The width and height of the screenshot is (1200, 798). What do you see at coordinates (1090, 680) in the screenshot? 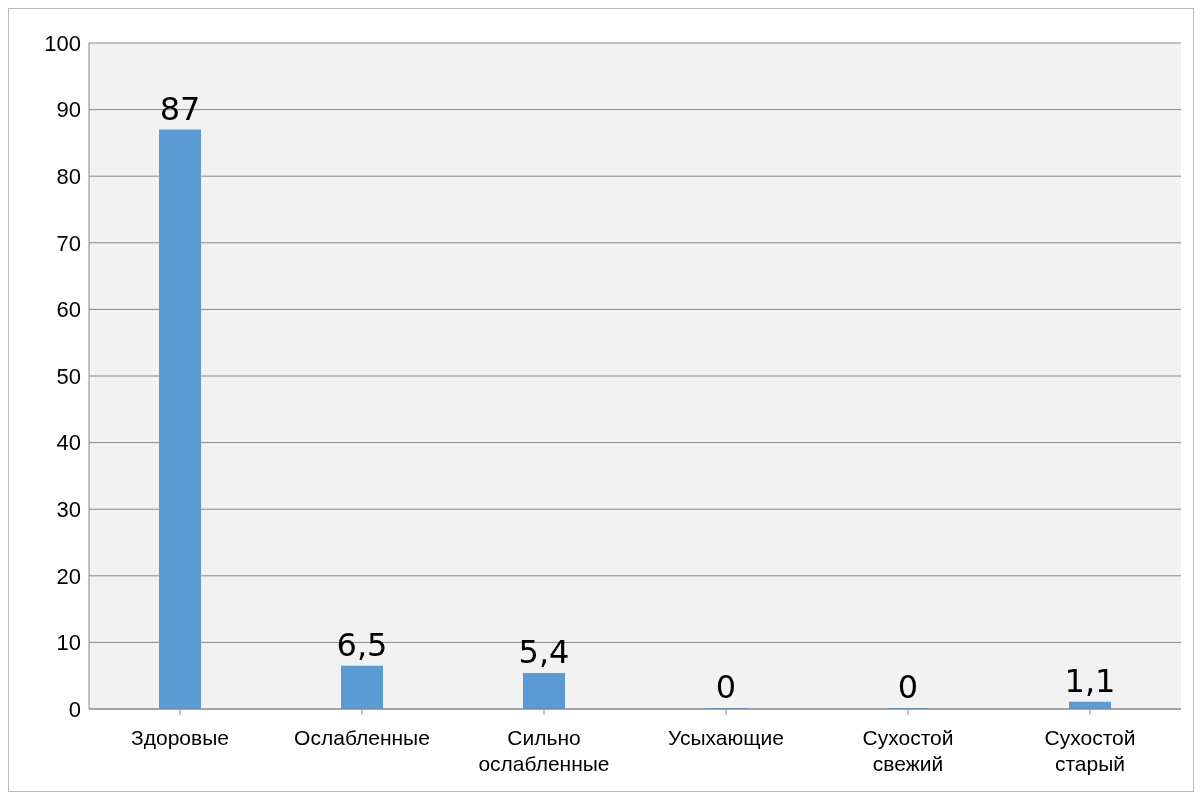
I see `data-label: 1,1` at bounding box center [1090, 680].